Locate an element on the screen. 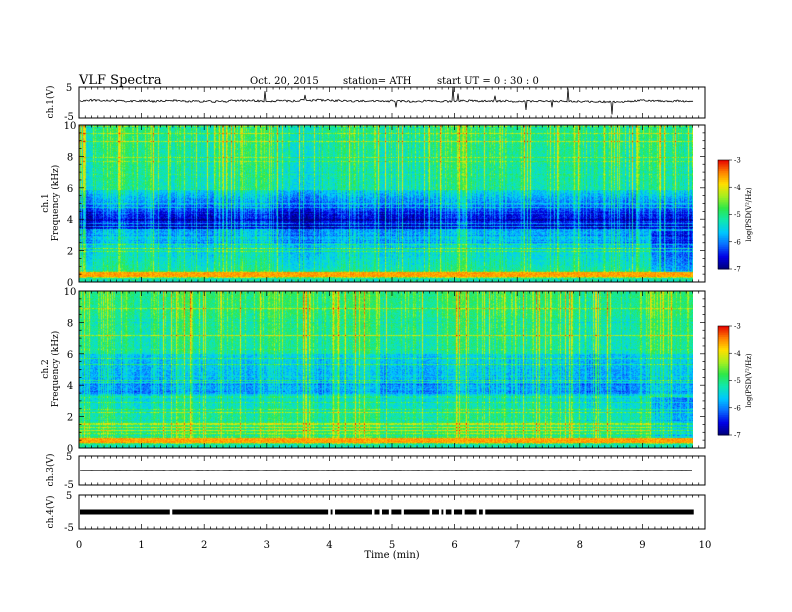 This screenshot has width=792, height=612. ch4-waveform-line is located at coordinates (387, 512).